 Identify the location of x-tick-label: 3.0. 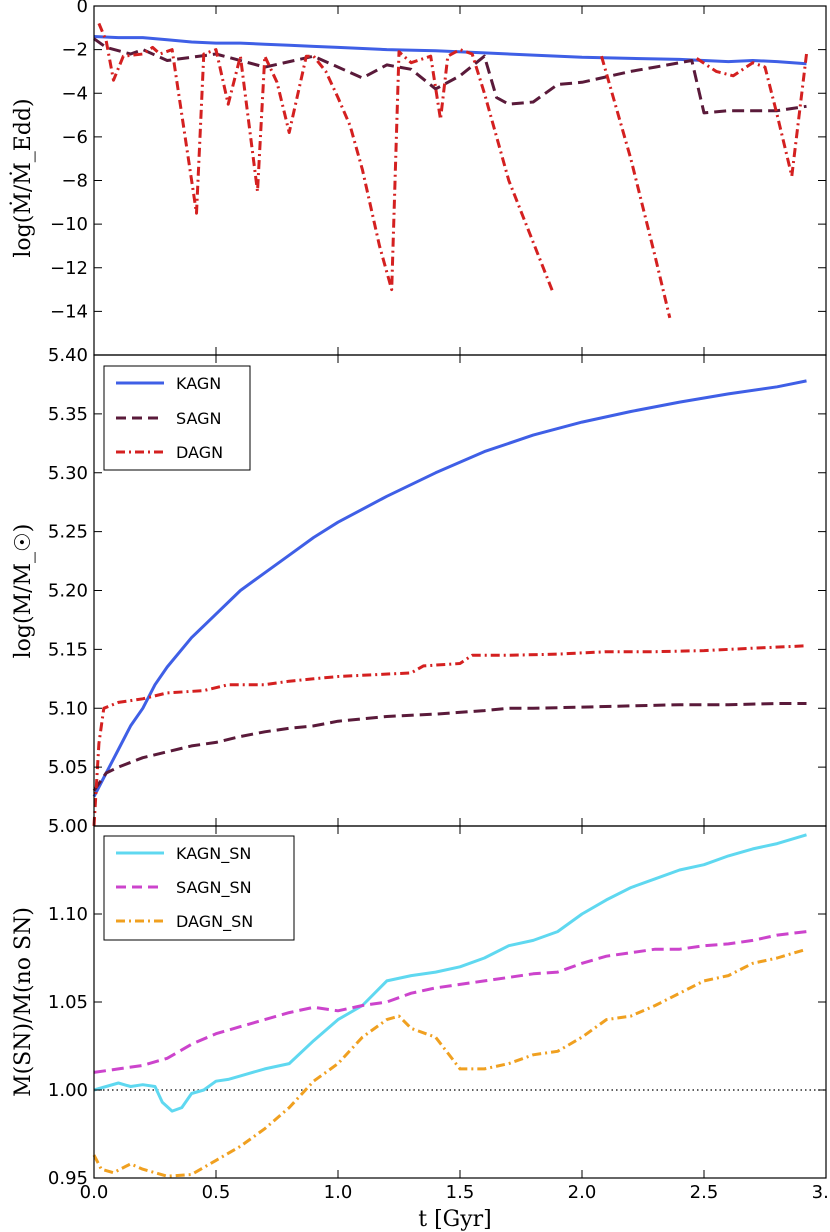
(821, 1192).